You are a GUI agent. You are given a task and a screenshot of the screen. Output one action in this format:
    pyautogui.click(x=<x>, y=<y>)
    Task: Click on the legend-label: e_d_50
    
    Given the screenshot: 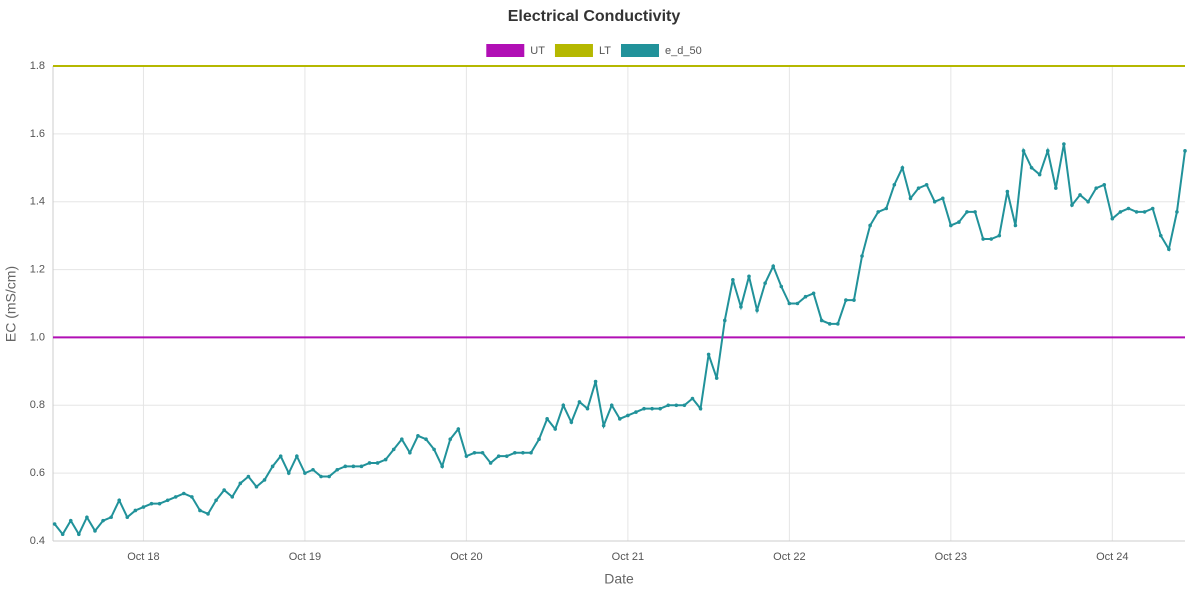 What is the action you would take?
    pyautogui.click(x=683, y=51)
    